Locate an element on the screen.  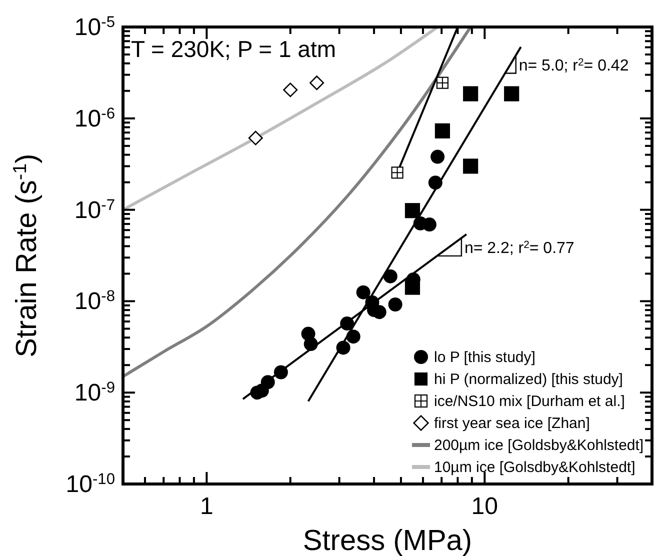
annotation: n= 2.2; r$^{2}$= 0.77 is located at coordinates (519, 248).